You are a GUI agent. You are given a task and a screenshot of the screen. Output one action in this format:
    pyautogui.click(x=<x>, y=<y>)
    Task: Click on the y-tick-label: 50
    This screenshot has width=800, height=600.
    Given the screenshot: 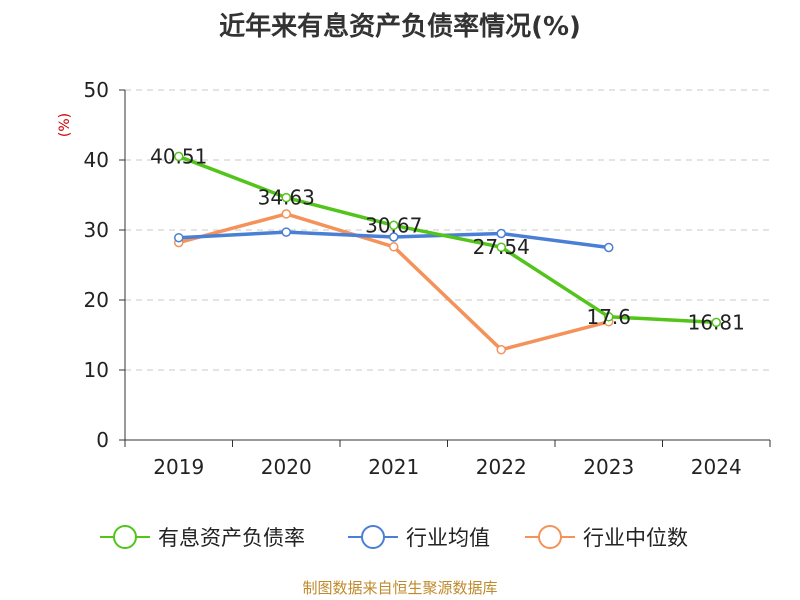 What is the action you would take?
    pyautogui.click(x=96, y=90)
    